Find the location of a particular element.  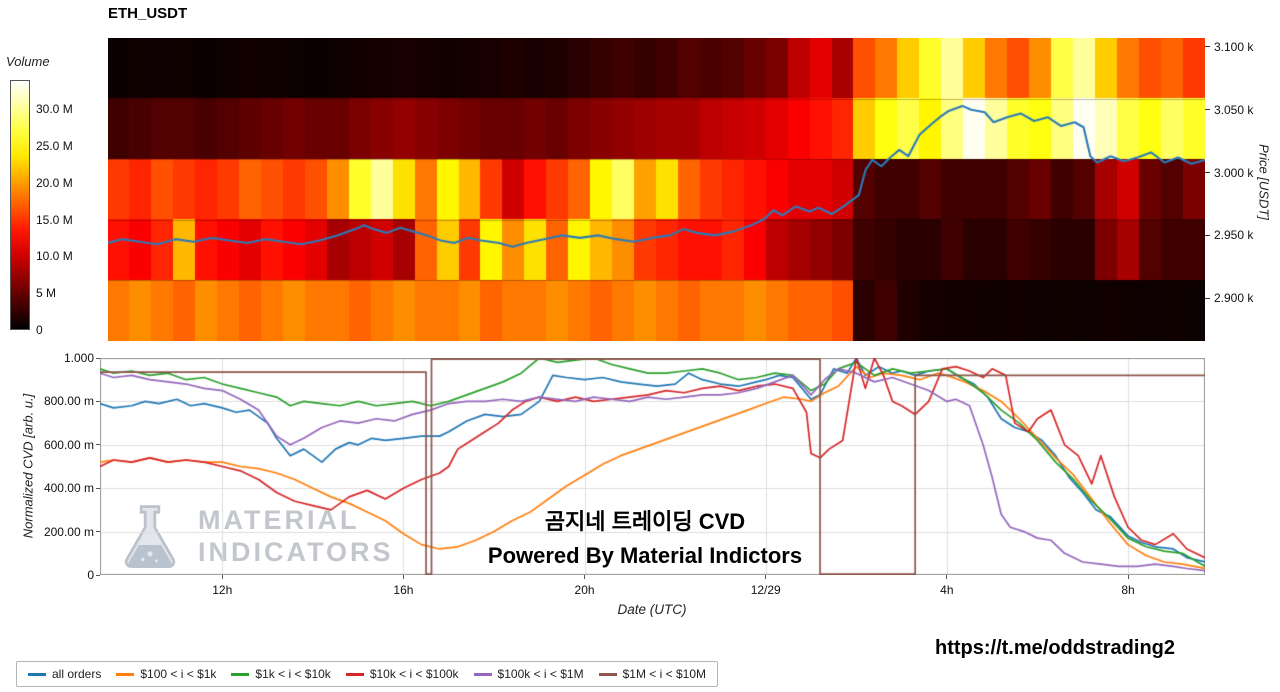

cvd-ytick-label: 1.000 is located at coordinates (78, 358).